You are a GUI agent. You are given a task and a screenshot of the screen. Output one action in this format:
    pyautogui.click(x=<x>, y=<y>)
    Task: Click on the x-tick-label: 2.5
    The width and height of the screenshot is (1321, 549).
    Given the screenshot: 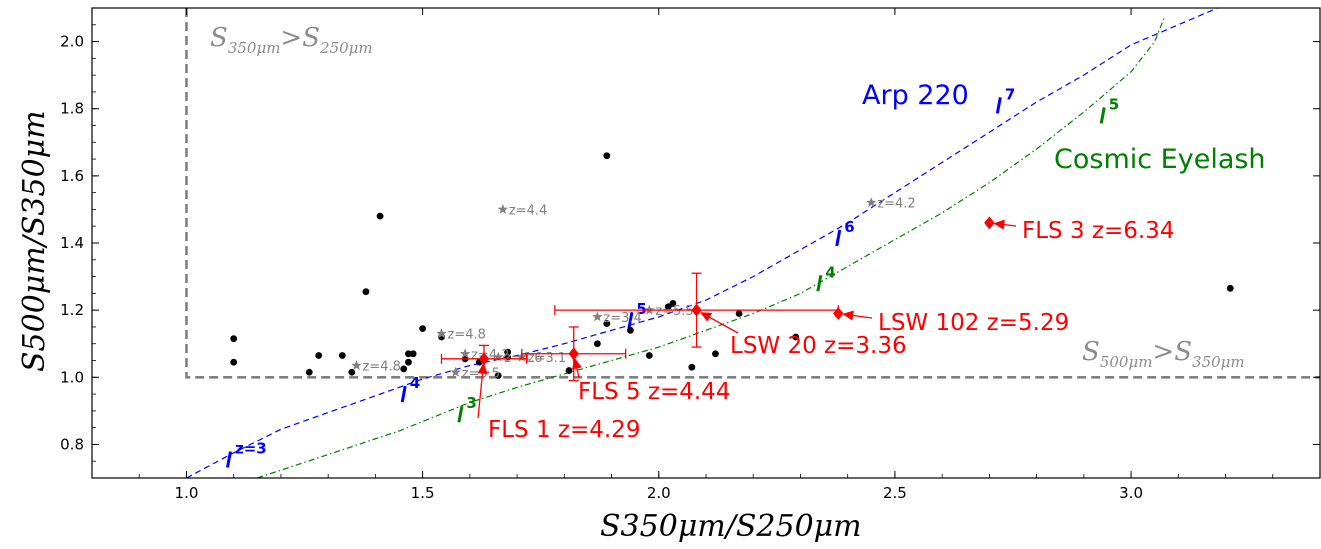 What is the action you would take?
    pyautogui.click(x=895, y=493)
    